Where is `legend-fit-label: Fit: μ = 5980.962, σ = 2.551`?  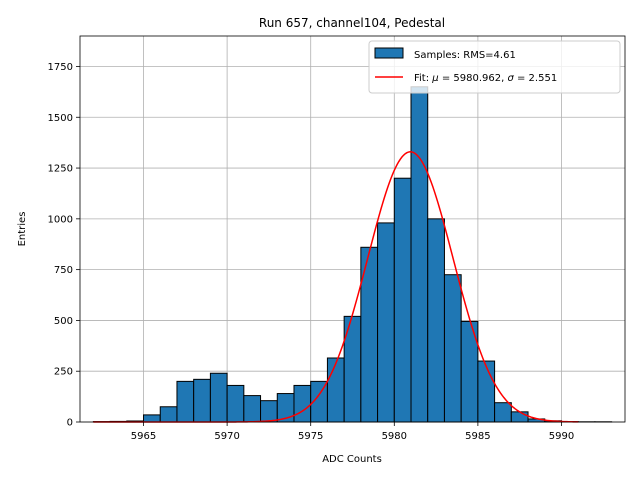 legend-fit-label: Fit: μ = 5980.962, σ = 2.551 is located at coordinates (485, 78).